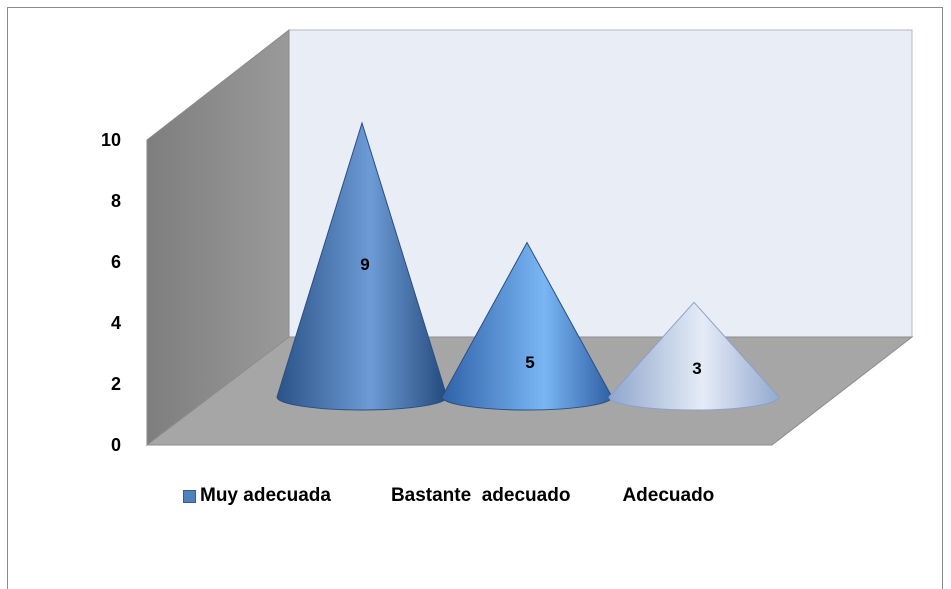 This screenshot has width=951, height=589. What do you see at coordinates (116, 323) in the screenshot?
I see `y-tick-label: 4` at bounding box center [116, 323].